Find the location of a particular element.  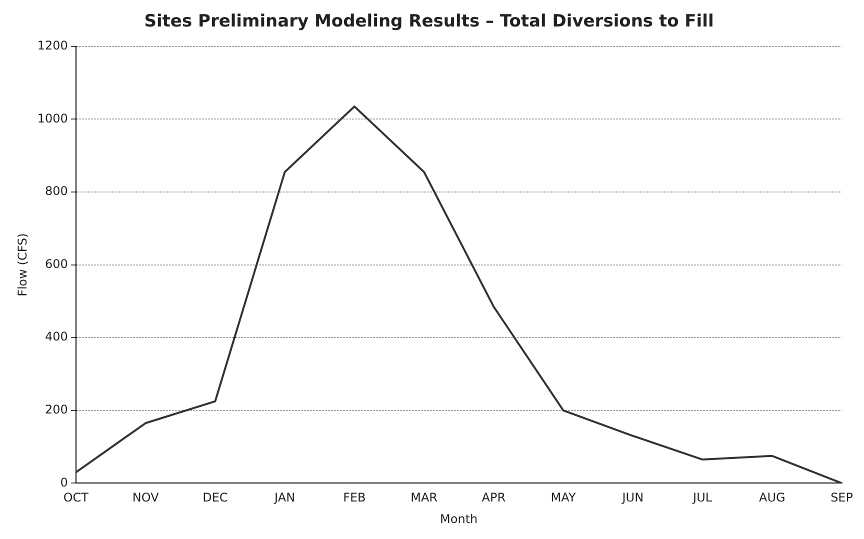

x-tick-label: JAN is located at coordinates (285, 497).